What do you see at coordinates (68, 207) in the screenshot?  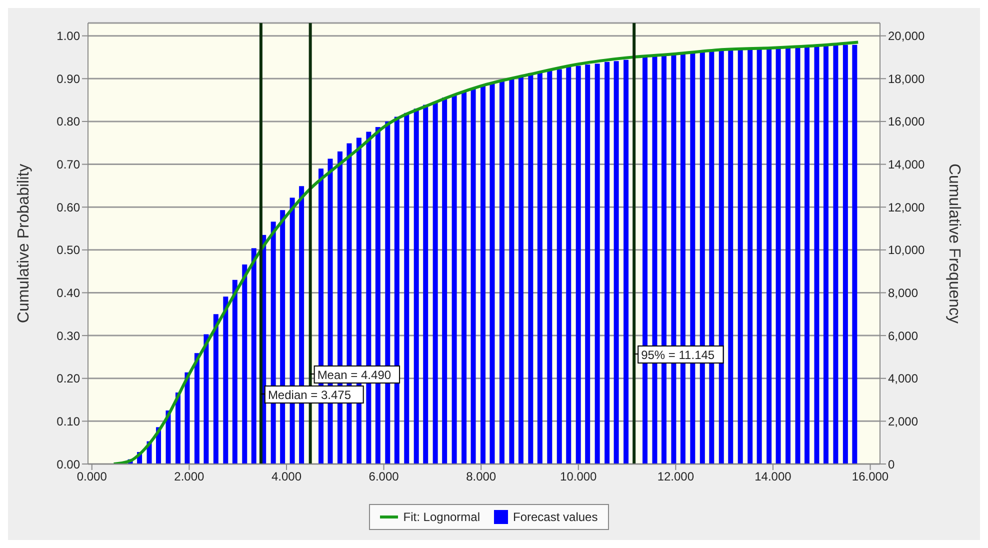 I see `y-tick-label: 0.60` at bounding box center [68, 207].